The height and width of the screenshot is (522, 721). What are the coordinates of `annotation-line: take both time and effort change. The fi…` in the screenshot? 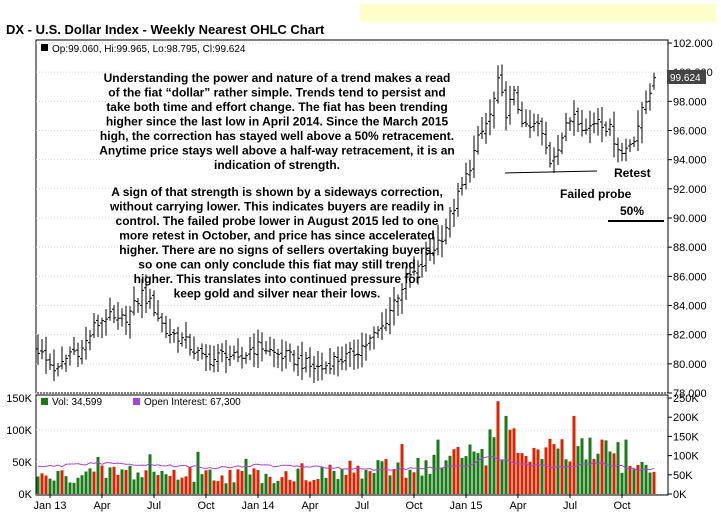 It's located at (276, 107).